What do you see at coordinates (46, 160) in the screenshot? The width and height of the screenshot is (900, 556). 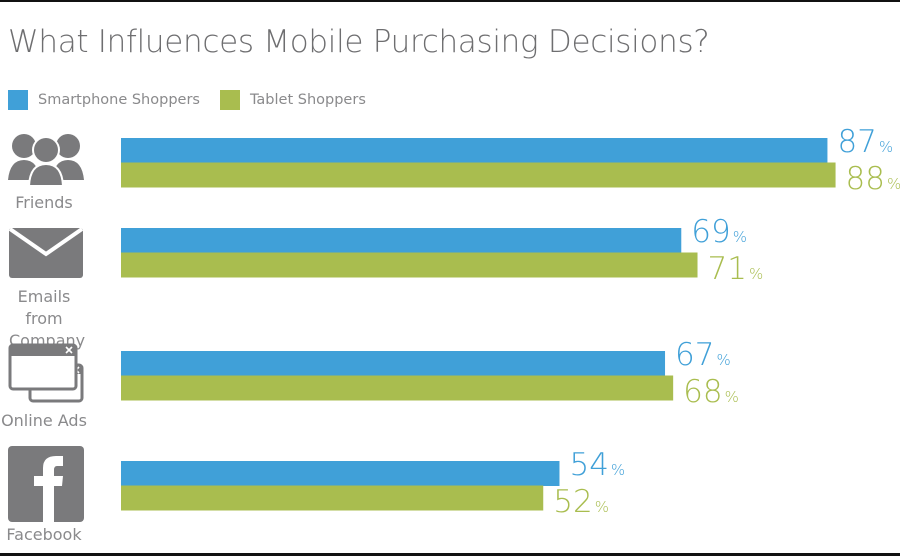 I see `people-group-icon` at bounding box center [46, 160].